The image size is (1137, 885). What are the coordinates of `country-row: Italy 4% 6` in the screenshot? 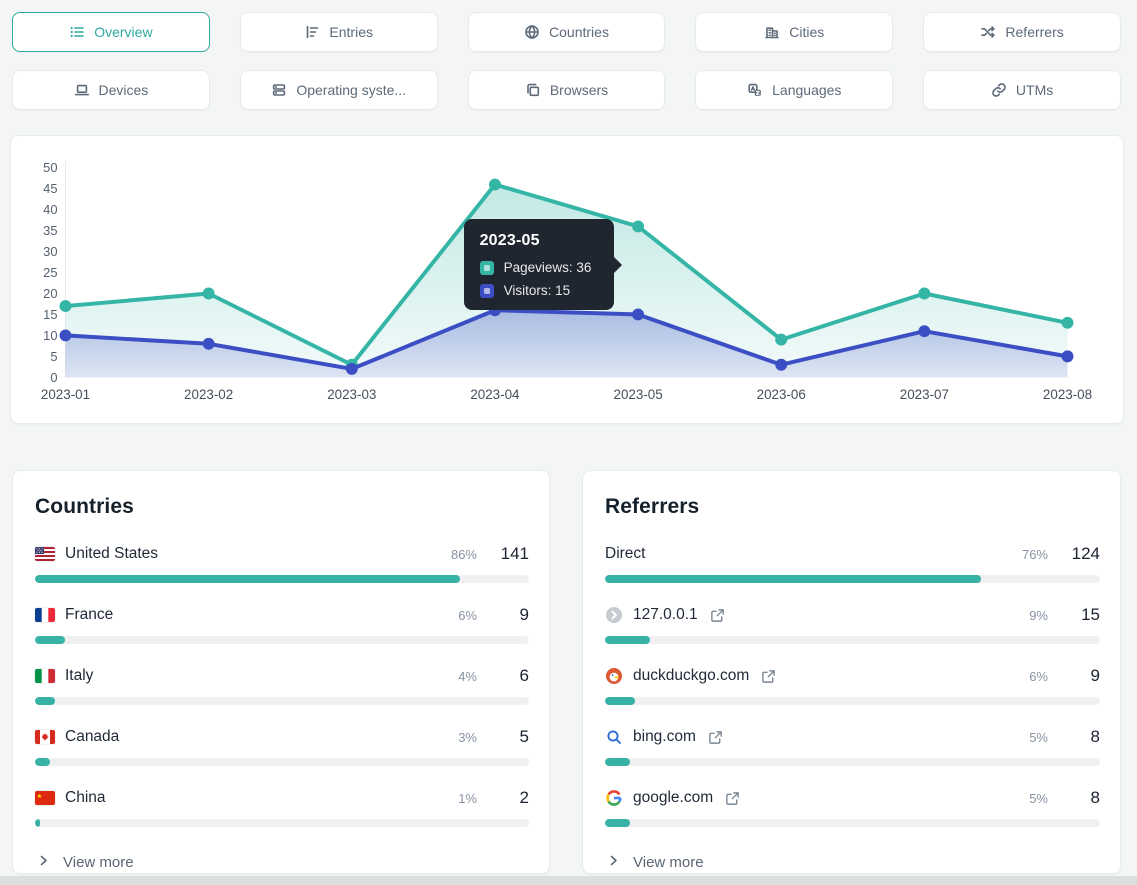 It's located at (282, 685).